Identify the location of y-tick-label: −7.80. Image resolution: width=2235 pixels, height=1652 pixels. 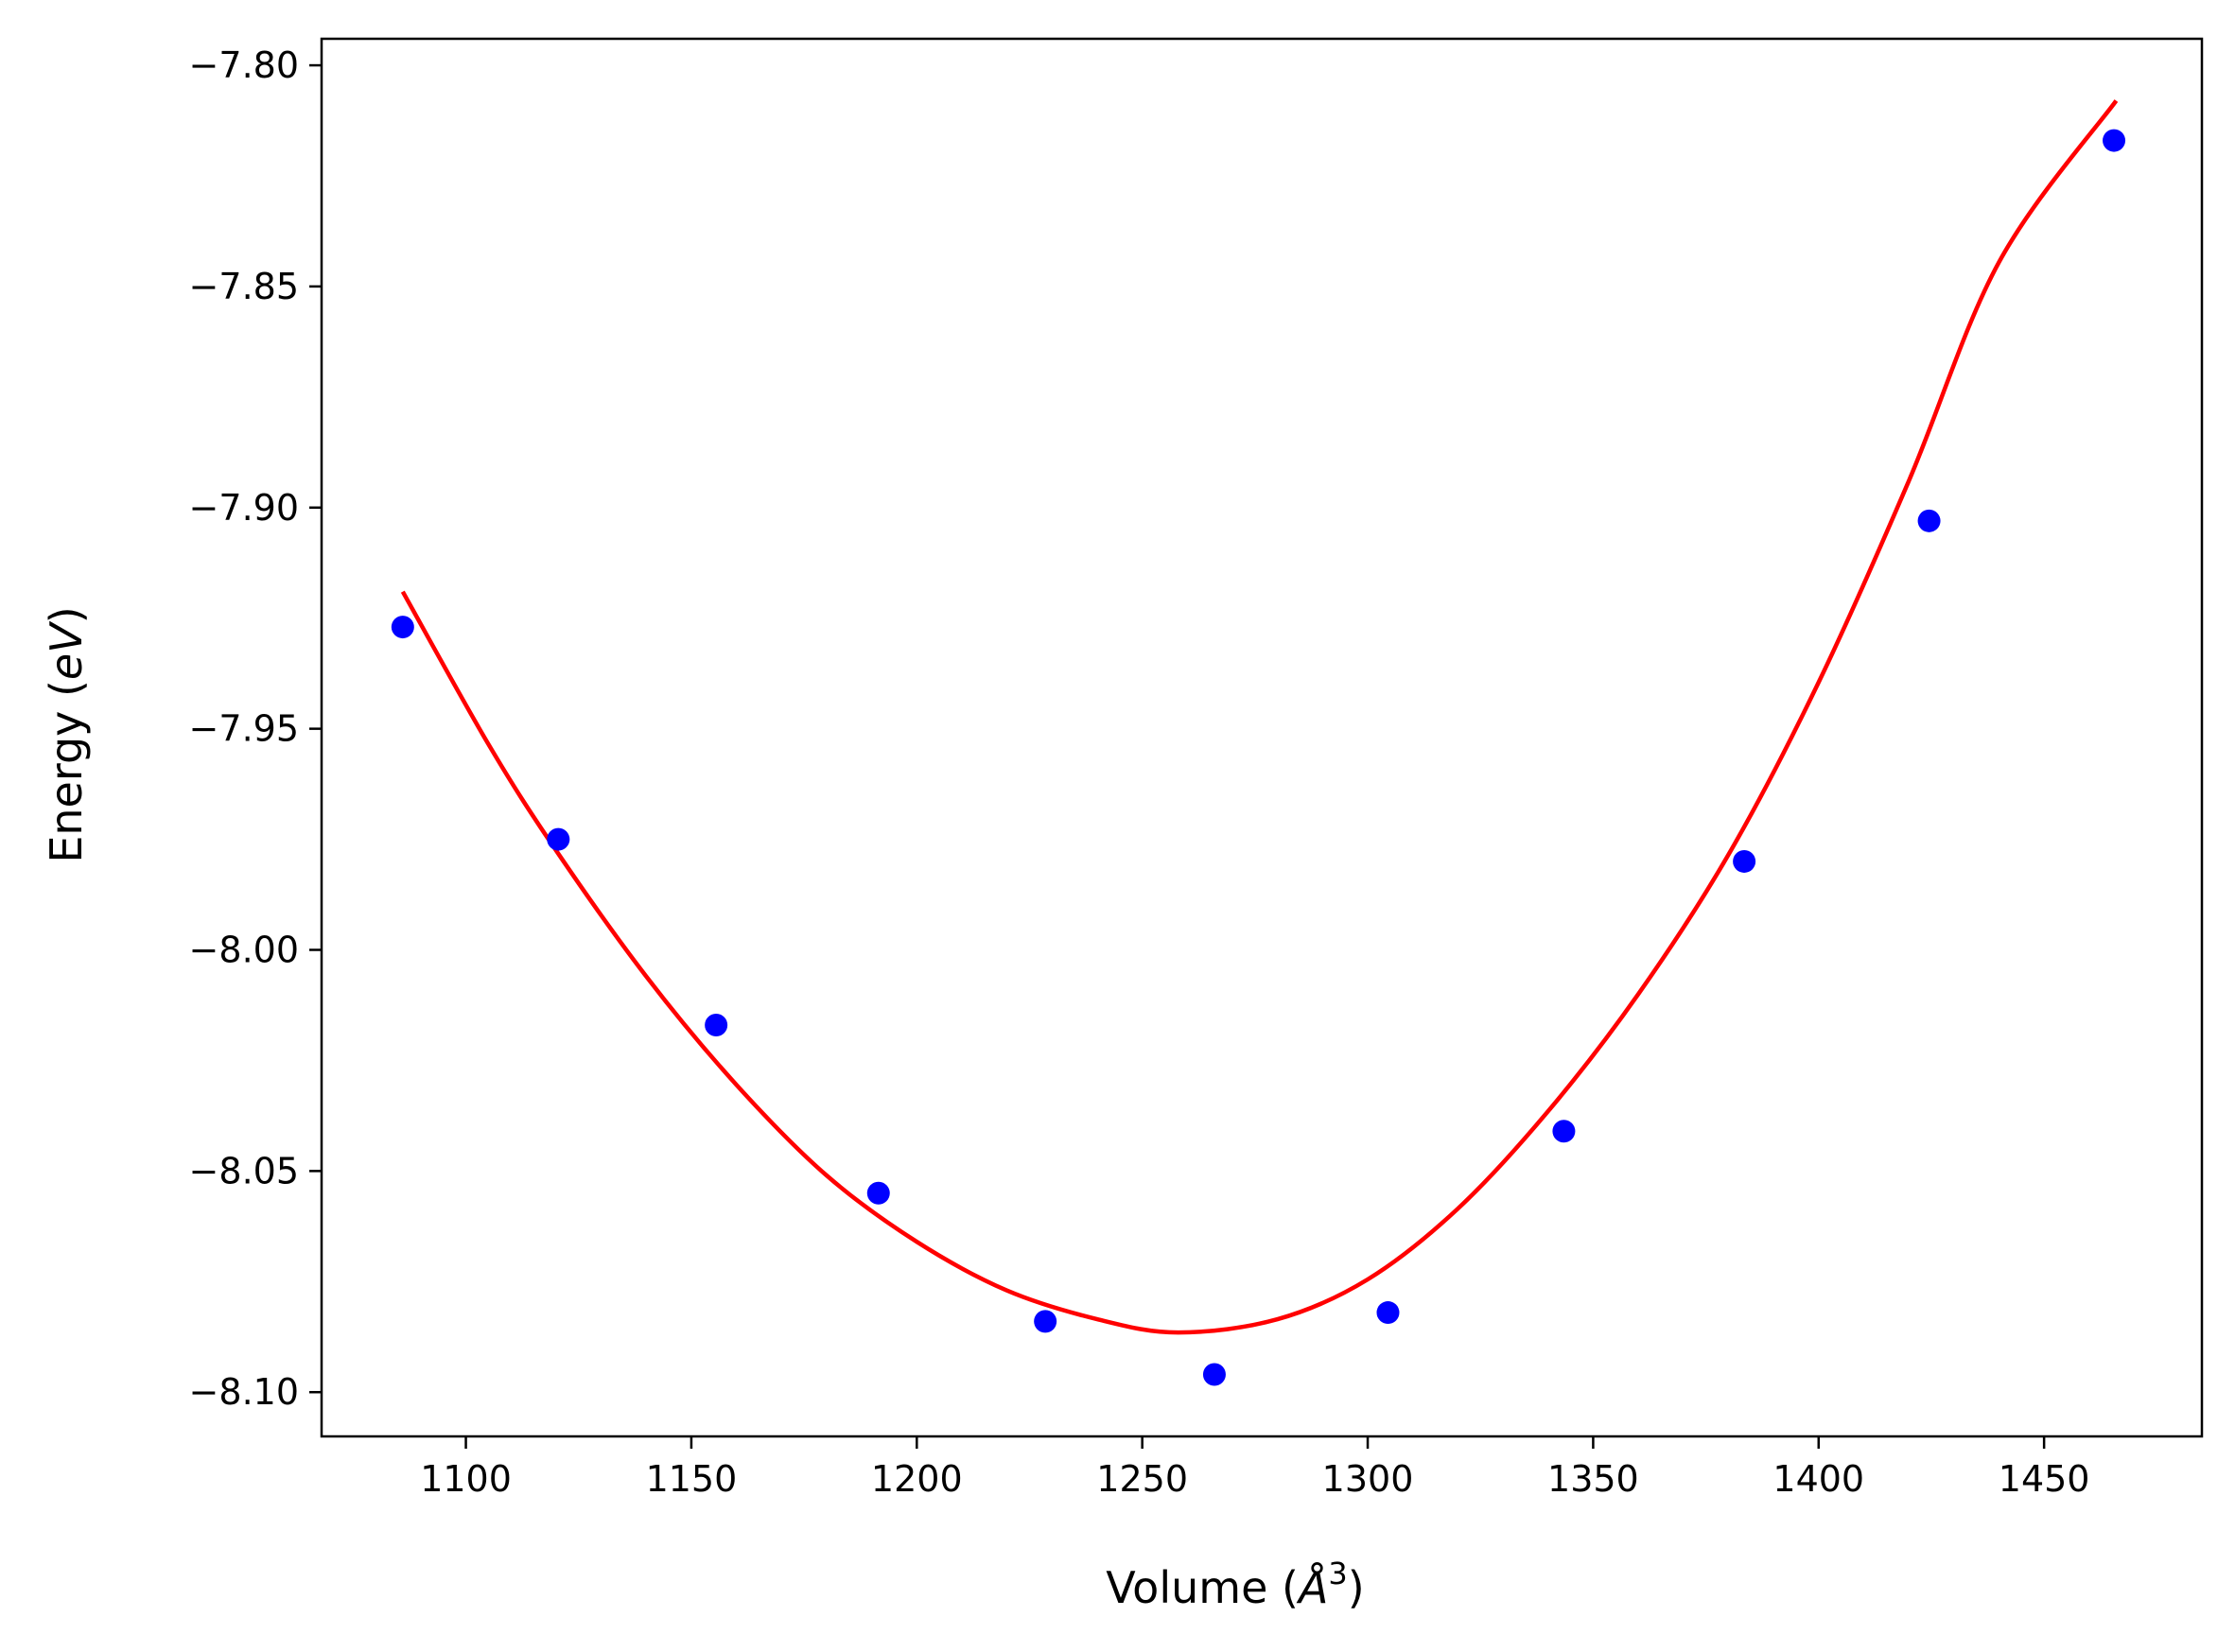
(244, 65).